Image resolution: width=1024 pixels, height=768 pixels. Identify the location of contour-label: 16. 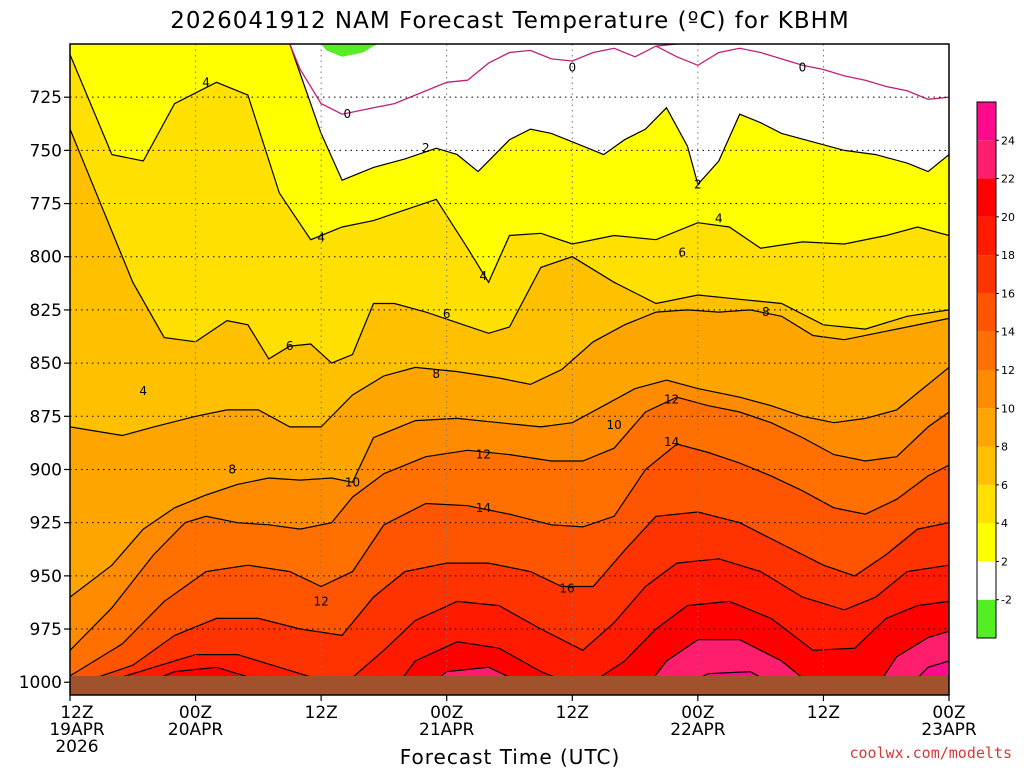
(566, 589).